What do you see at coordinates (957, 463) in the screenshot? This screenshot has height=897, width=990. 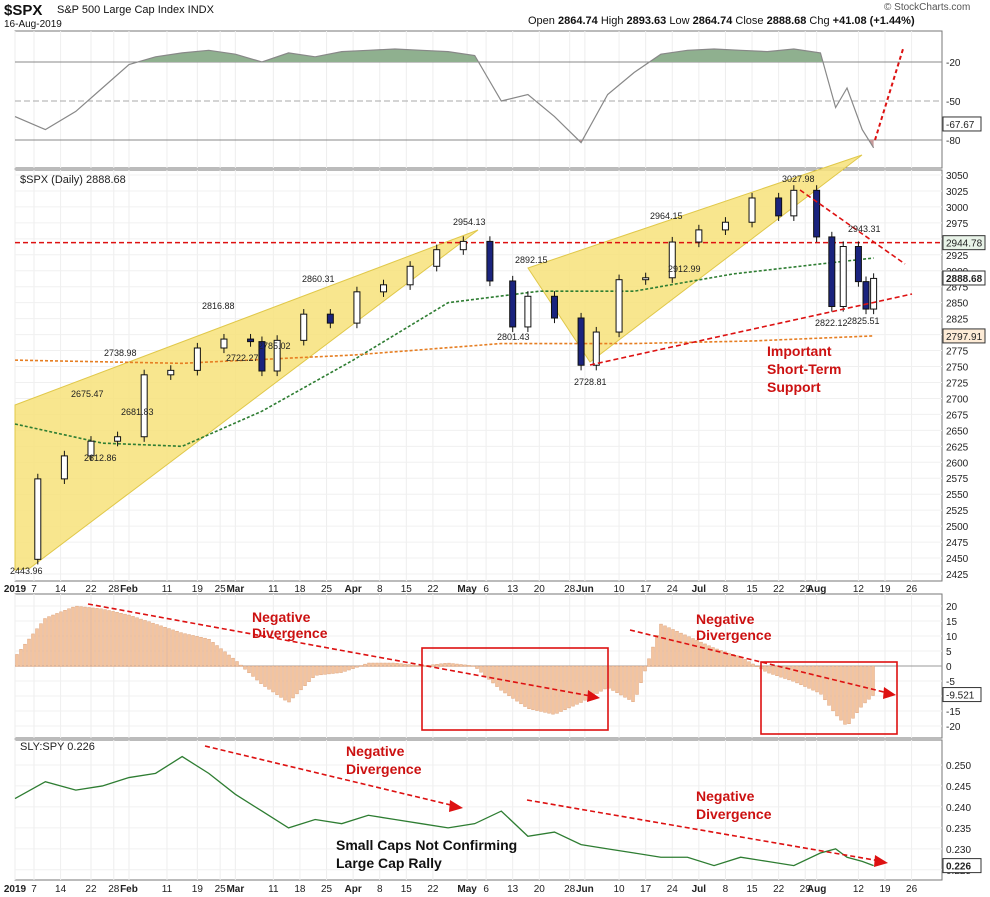 I see `price-y-tick-label: 2600` at bounding box center [957, 463].